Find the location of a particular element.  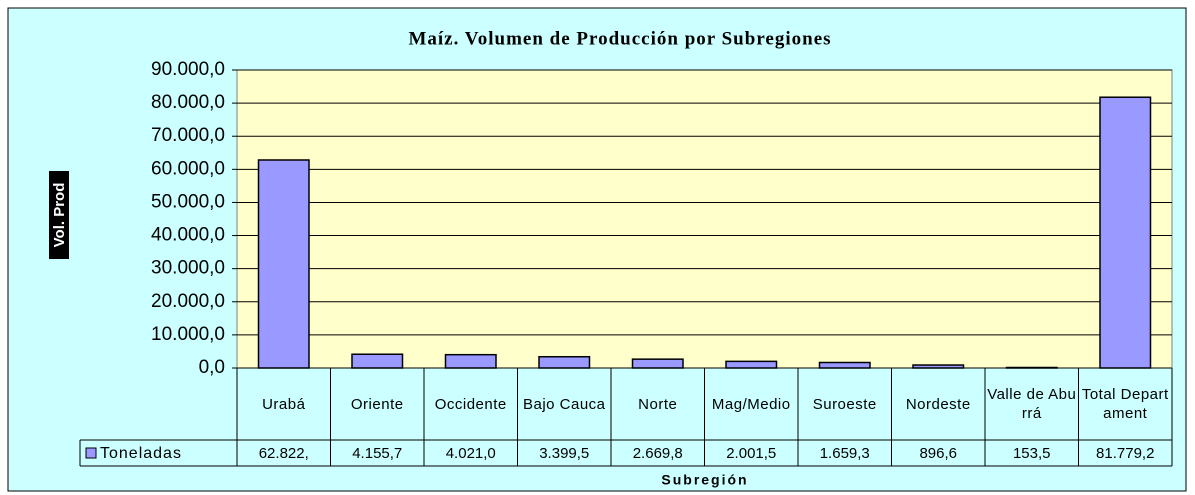

y-axis-title-group: Vol. Prod is located at coordinates (59, 215).